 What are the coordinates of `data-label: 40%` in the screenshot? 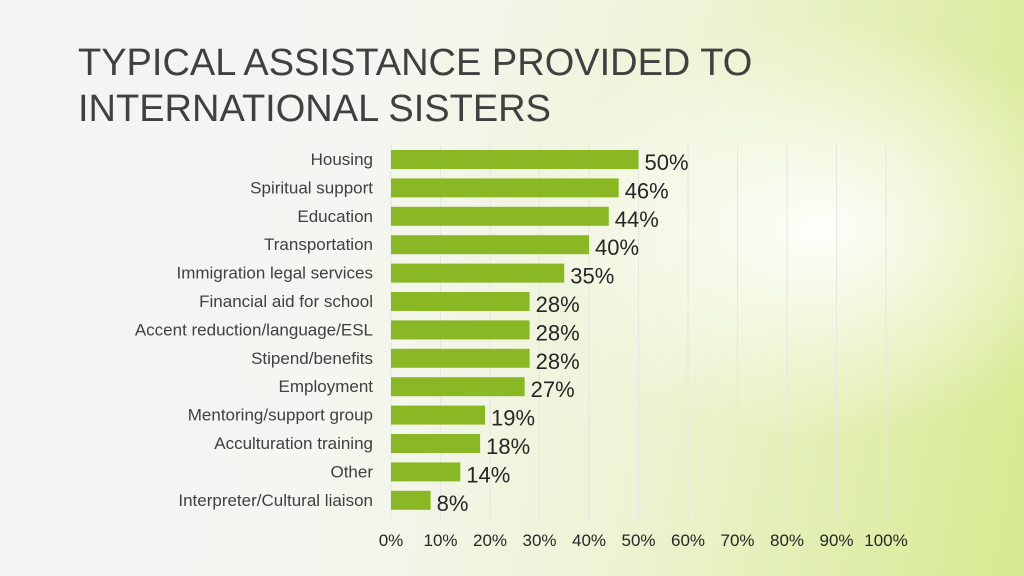 It's located at (617, 247).